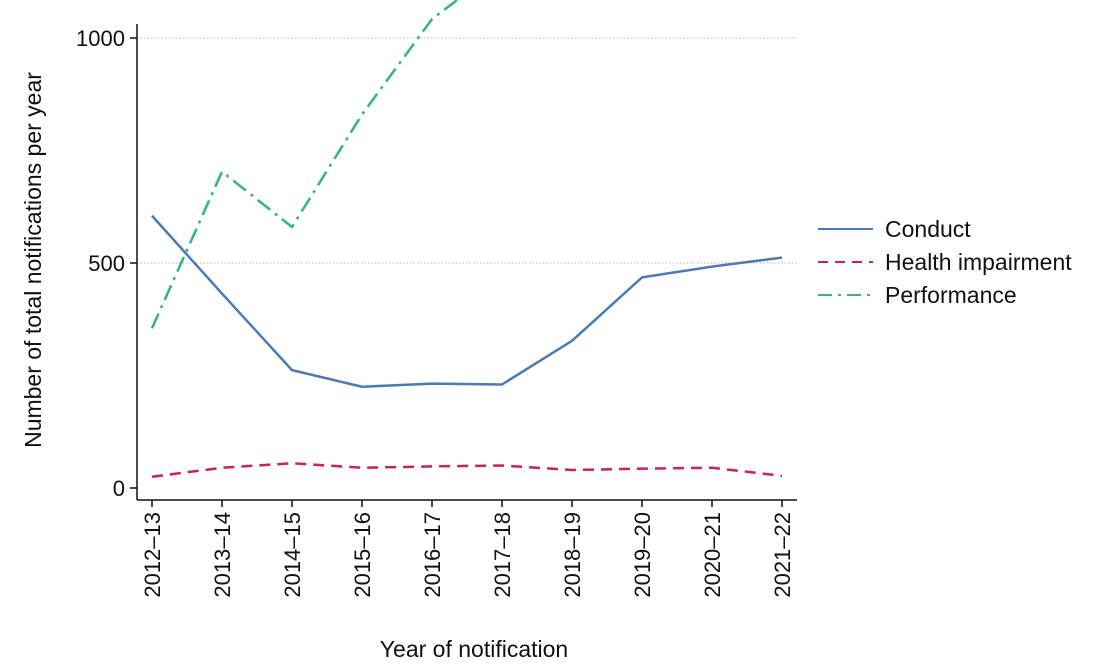 This screenshot has width=1115, height=671. What do you see at coordinates (292, 555) in the screenshot?
I see `x-tick-label: 2014–15` at bounding box center [292, 555].